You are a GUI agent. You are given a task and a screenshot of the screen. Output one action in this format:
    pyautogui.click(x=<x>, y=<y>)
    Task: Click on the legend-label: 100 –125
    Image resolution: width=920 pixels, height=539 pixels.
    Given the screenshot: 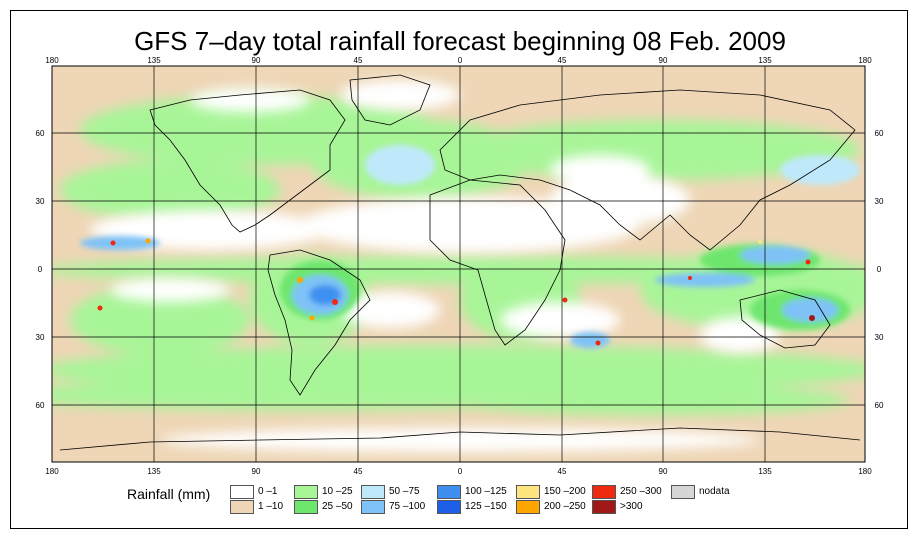 What is the action you would take?
    pyautogui.click(x=486, y=491)
    